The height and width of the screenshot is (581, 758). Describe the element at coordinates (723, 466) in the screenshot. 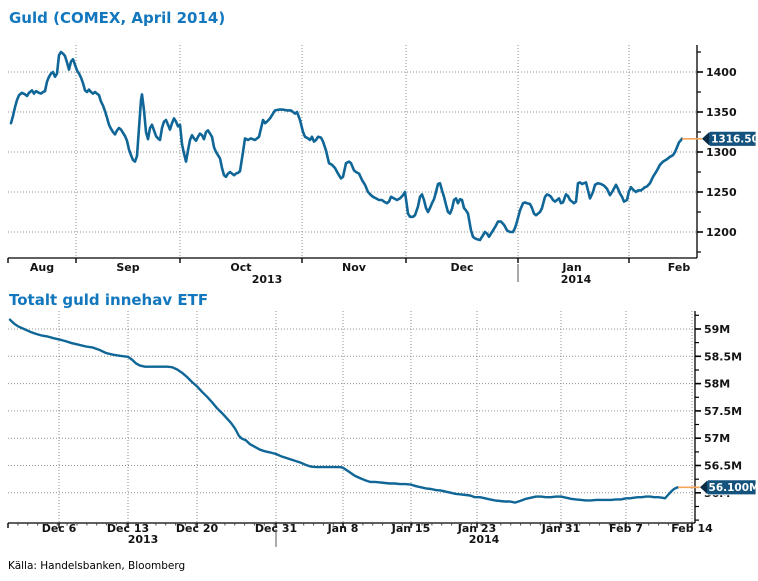

I see `y-tick-label: 56.5M` at that location.